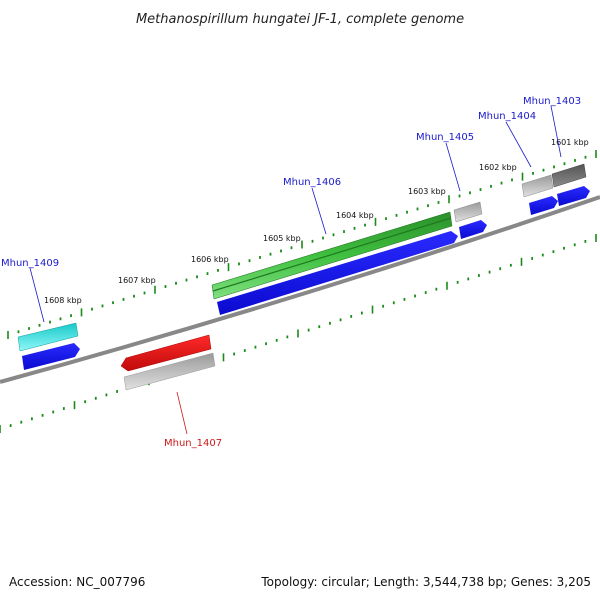  I want to click on gene-label-mhun-1407: Mhun_1407, so click(193, 443).